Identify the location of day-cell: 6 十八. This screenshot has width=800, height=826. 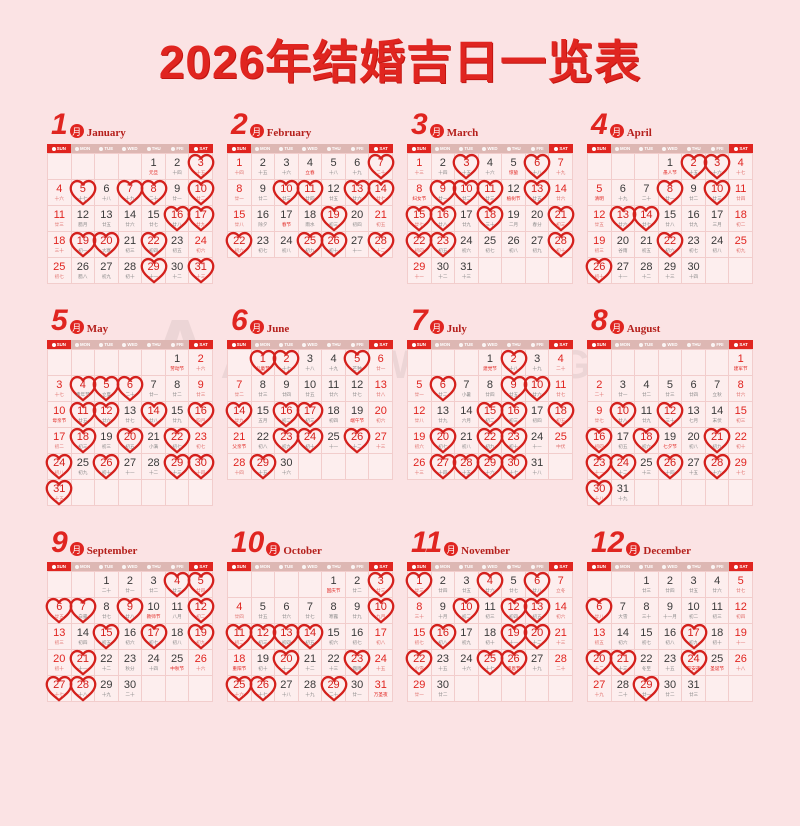
(107, 193).